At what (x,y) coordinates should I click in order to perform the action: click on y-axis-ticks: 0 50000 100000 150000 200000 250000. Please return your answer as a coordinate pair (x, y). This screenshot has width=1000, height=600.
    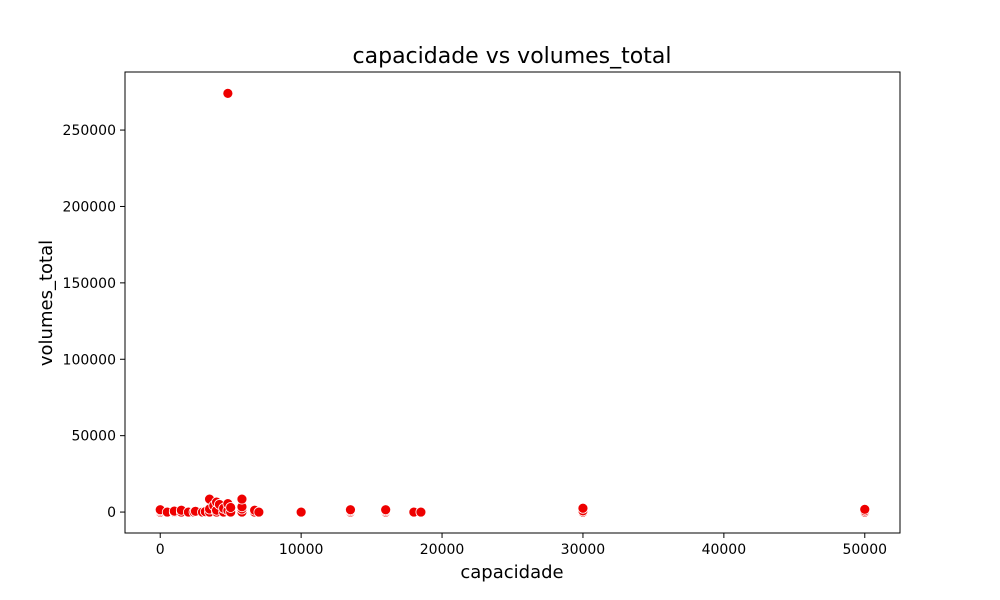
    Looking at the image, I should click on (94, 322).